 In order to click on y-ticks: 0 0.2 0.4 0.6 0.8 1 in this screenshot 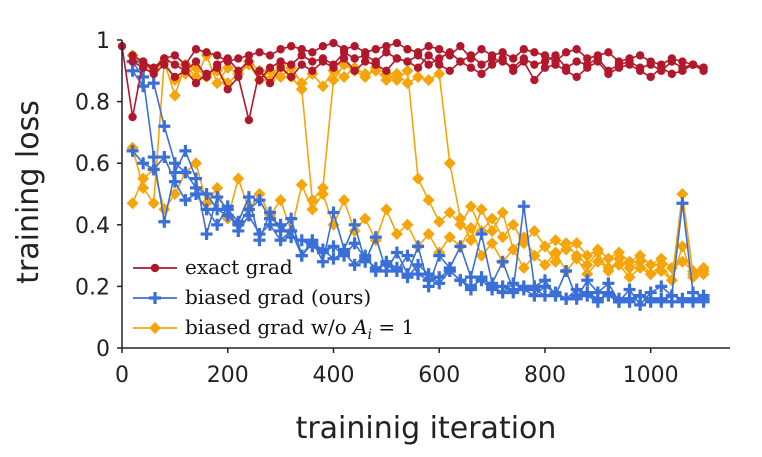, I will do `click(98, 195)`.